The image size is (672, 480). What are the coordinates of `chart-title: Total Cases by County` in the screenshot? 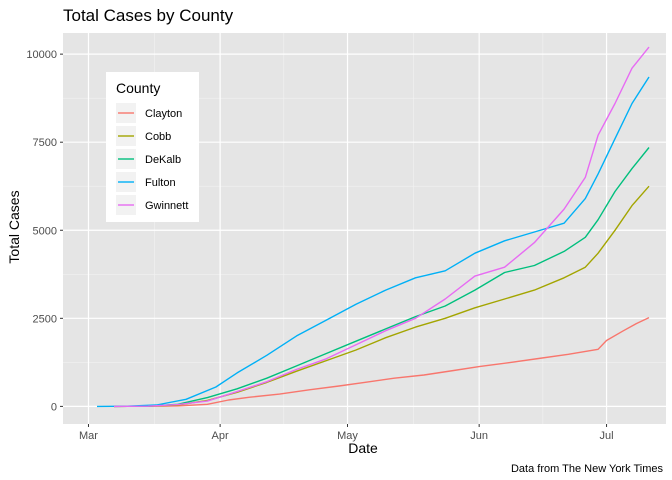 It's located at (148, 15).